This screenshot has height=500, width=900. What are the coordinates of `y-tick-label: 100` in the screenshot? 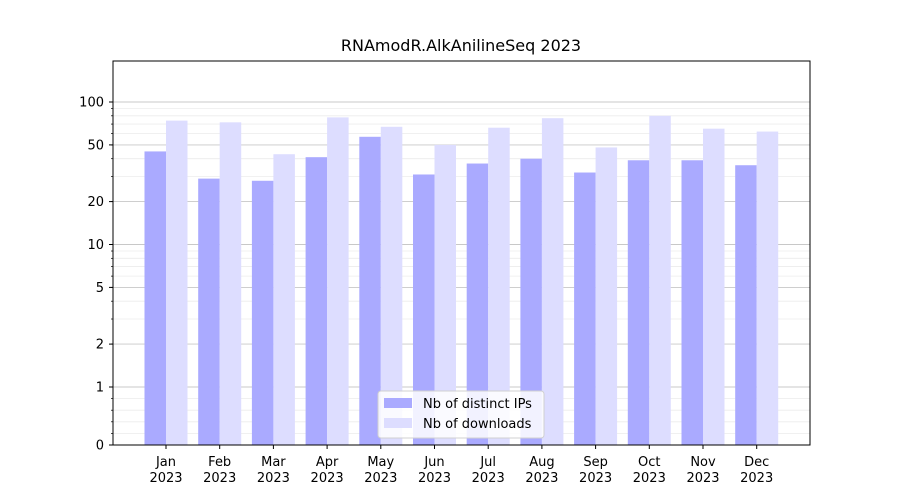 It's located at (91, 103).